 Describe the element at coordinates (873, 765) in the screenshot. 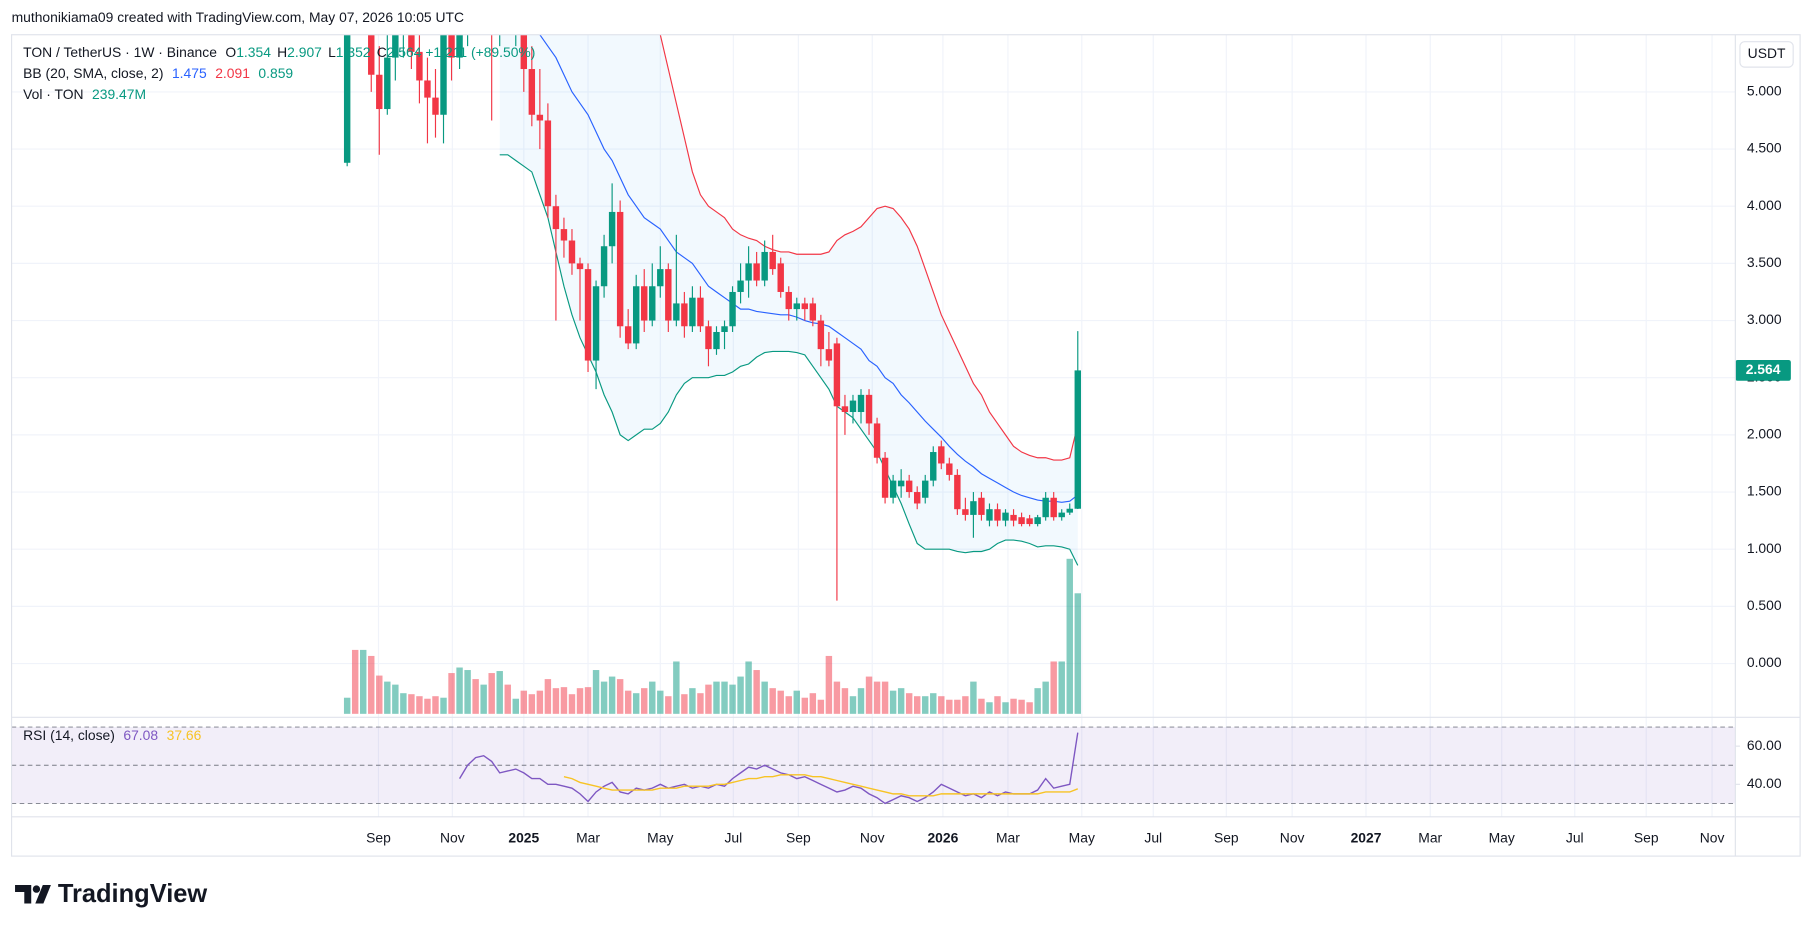

I see `rsi-pane` at that location.